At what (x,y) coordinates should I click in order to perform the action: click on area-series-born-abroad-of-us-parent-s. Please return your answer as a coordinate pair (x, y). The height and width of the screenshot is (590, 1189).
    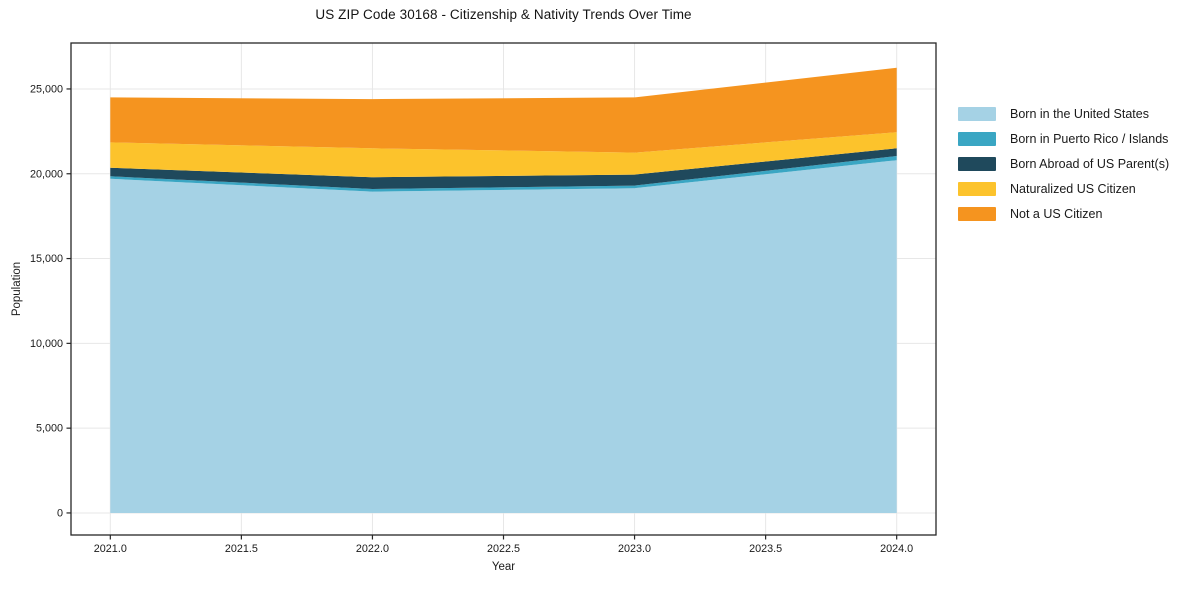
    Looking at the image, I should click on (503, 168).